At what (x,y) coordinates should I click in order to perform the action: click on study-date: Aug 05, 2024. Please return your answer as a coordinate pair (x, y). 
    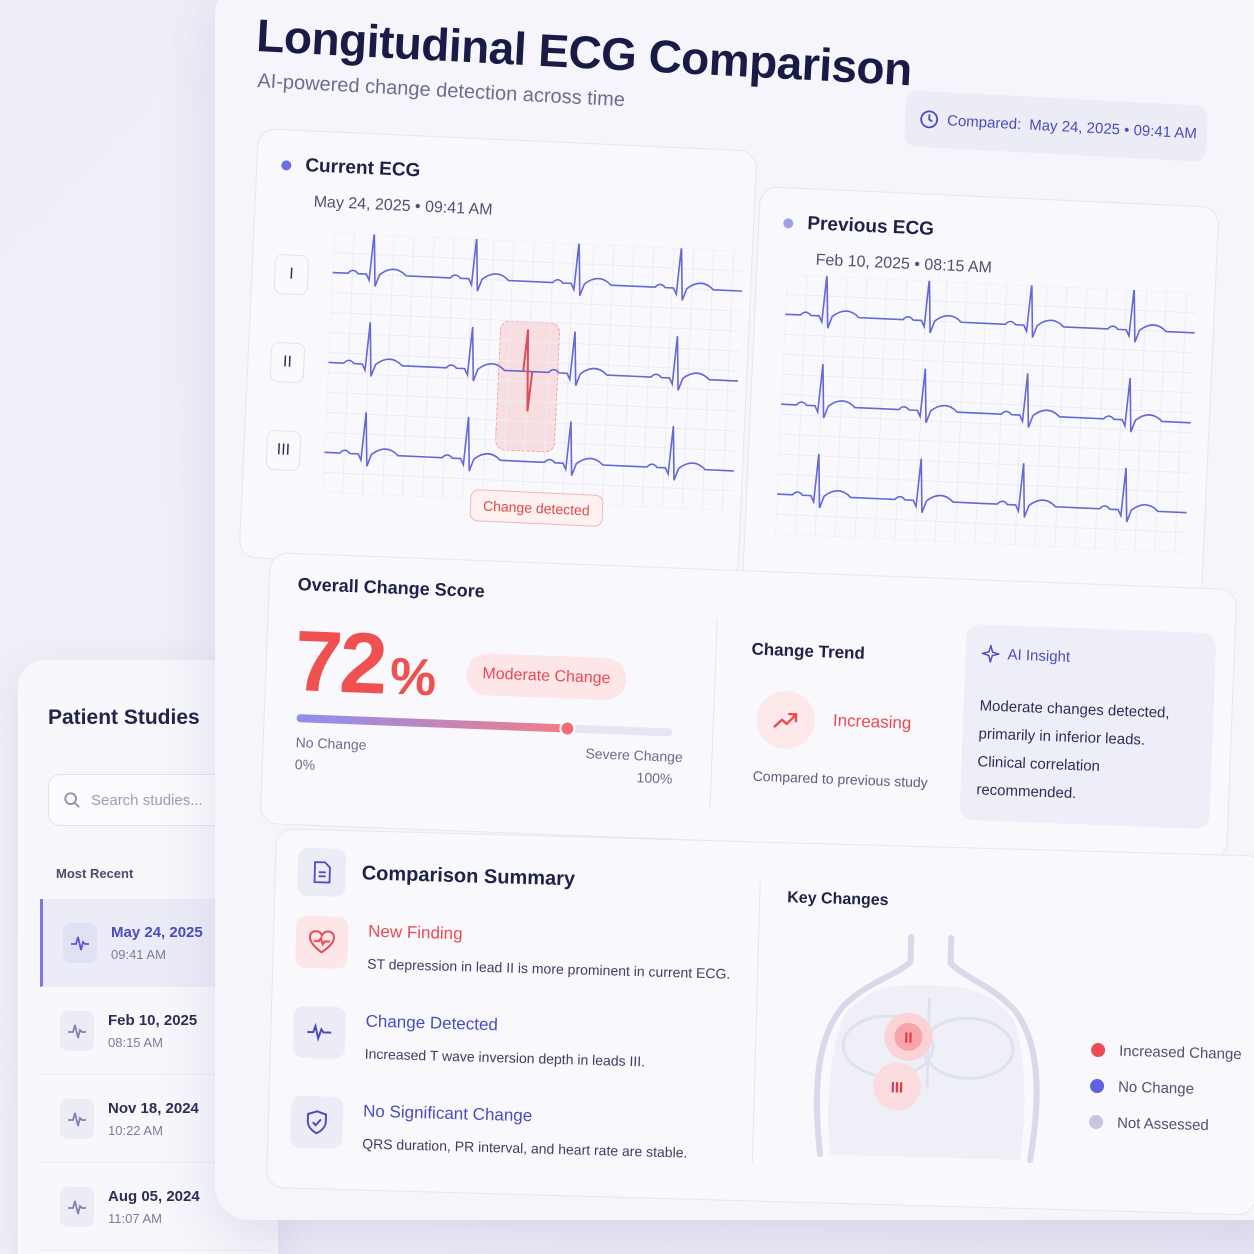
    Looking at the image, I should click on (154, 1196).